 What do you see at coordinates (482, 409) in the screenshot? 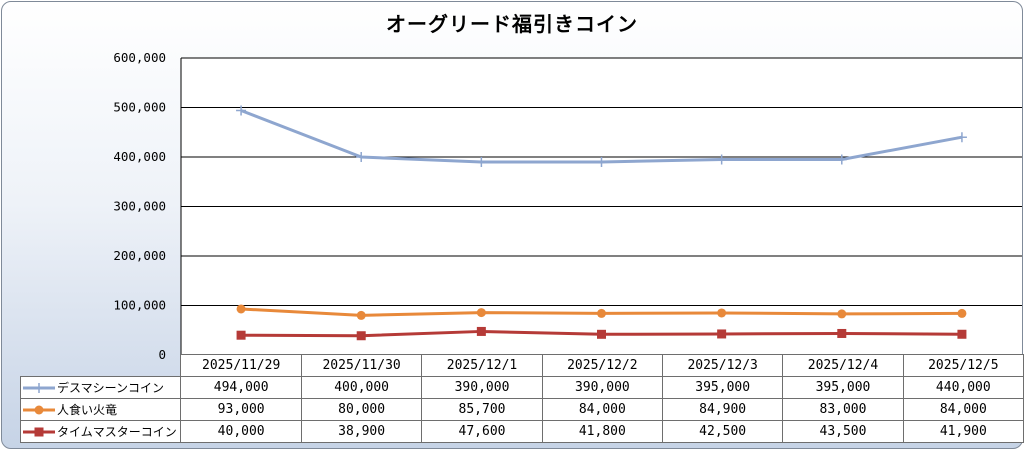
I see `data-label: 85,700` at bounding box center [482, 409].